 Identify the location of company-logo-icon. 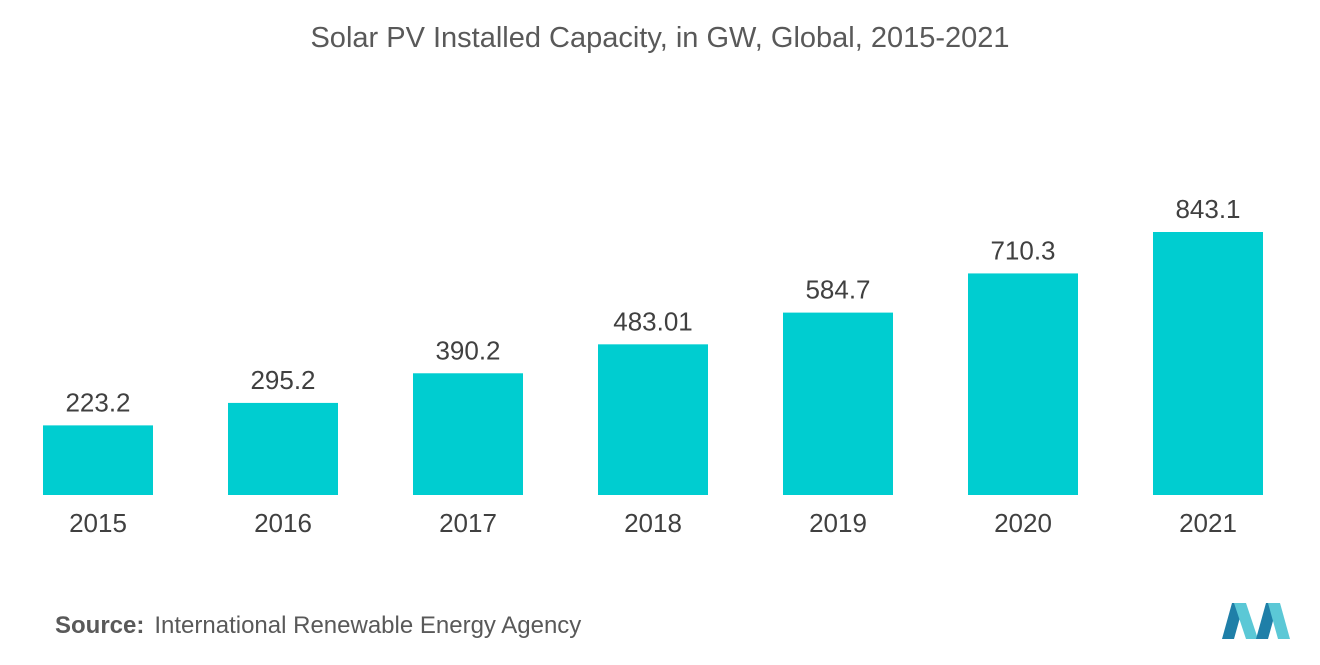
(1256, 621).